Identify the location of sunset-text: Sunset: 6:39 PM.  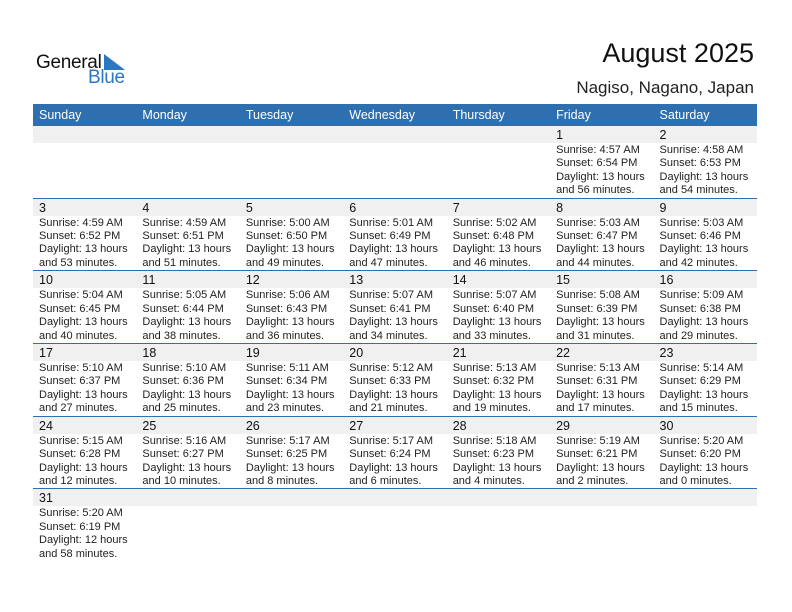
(597, 308).